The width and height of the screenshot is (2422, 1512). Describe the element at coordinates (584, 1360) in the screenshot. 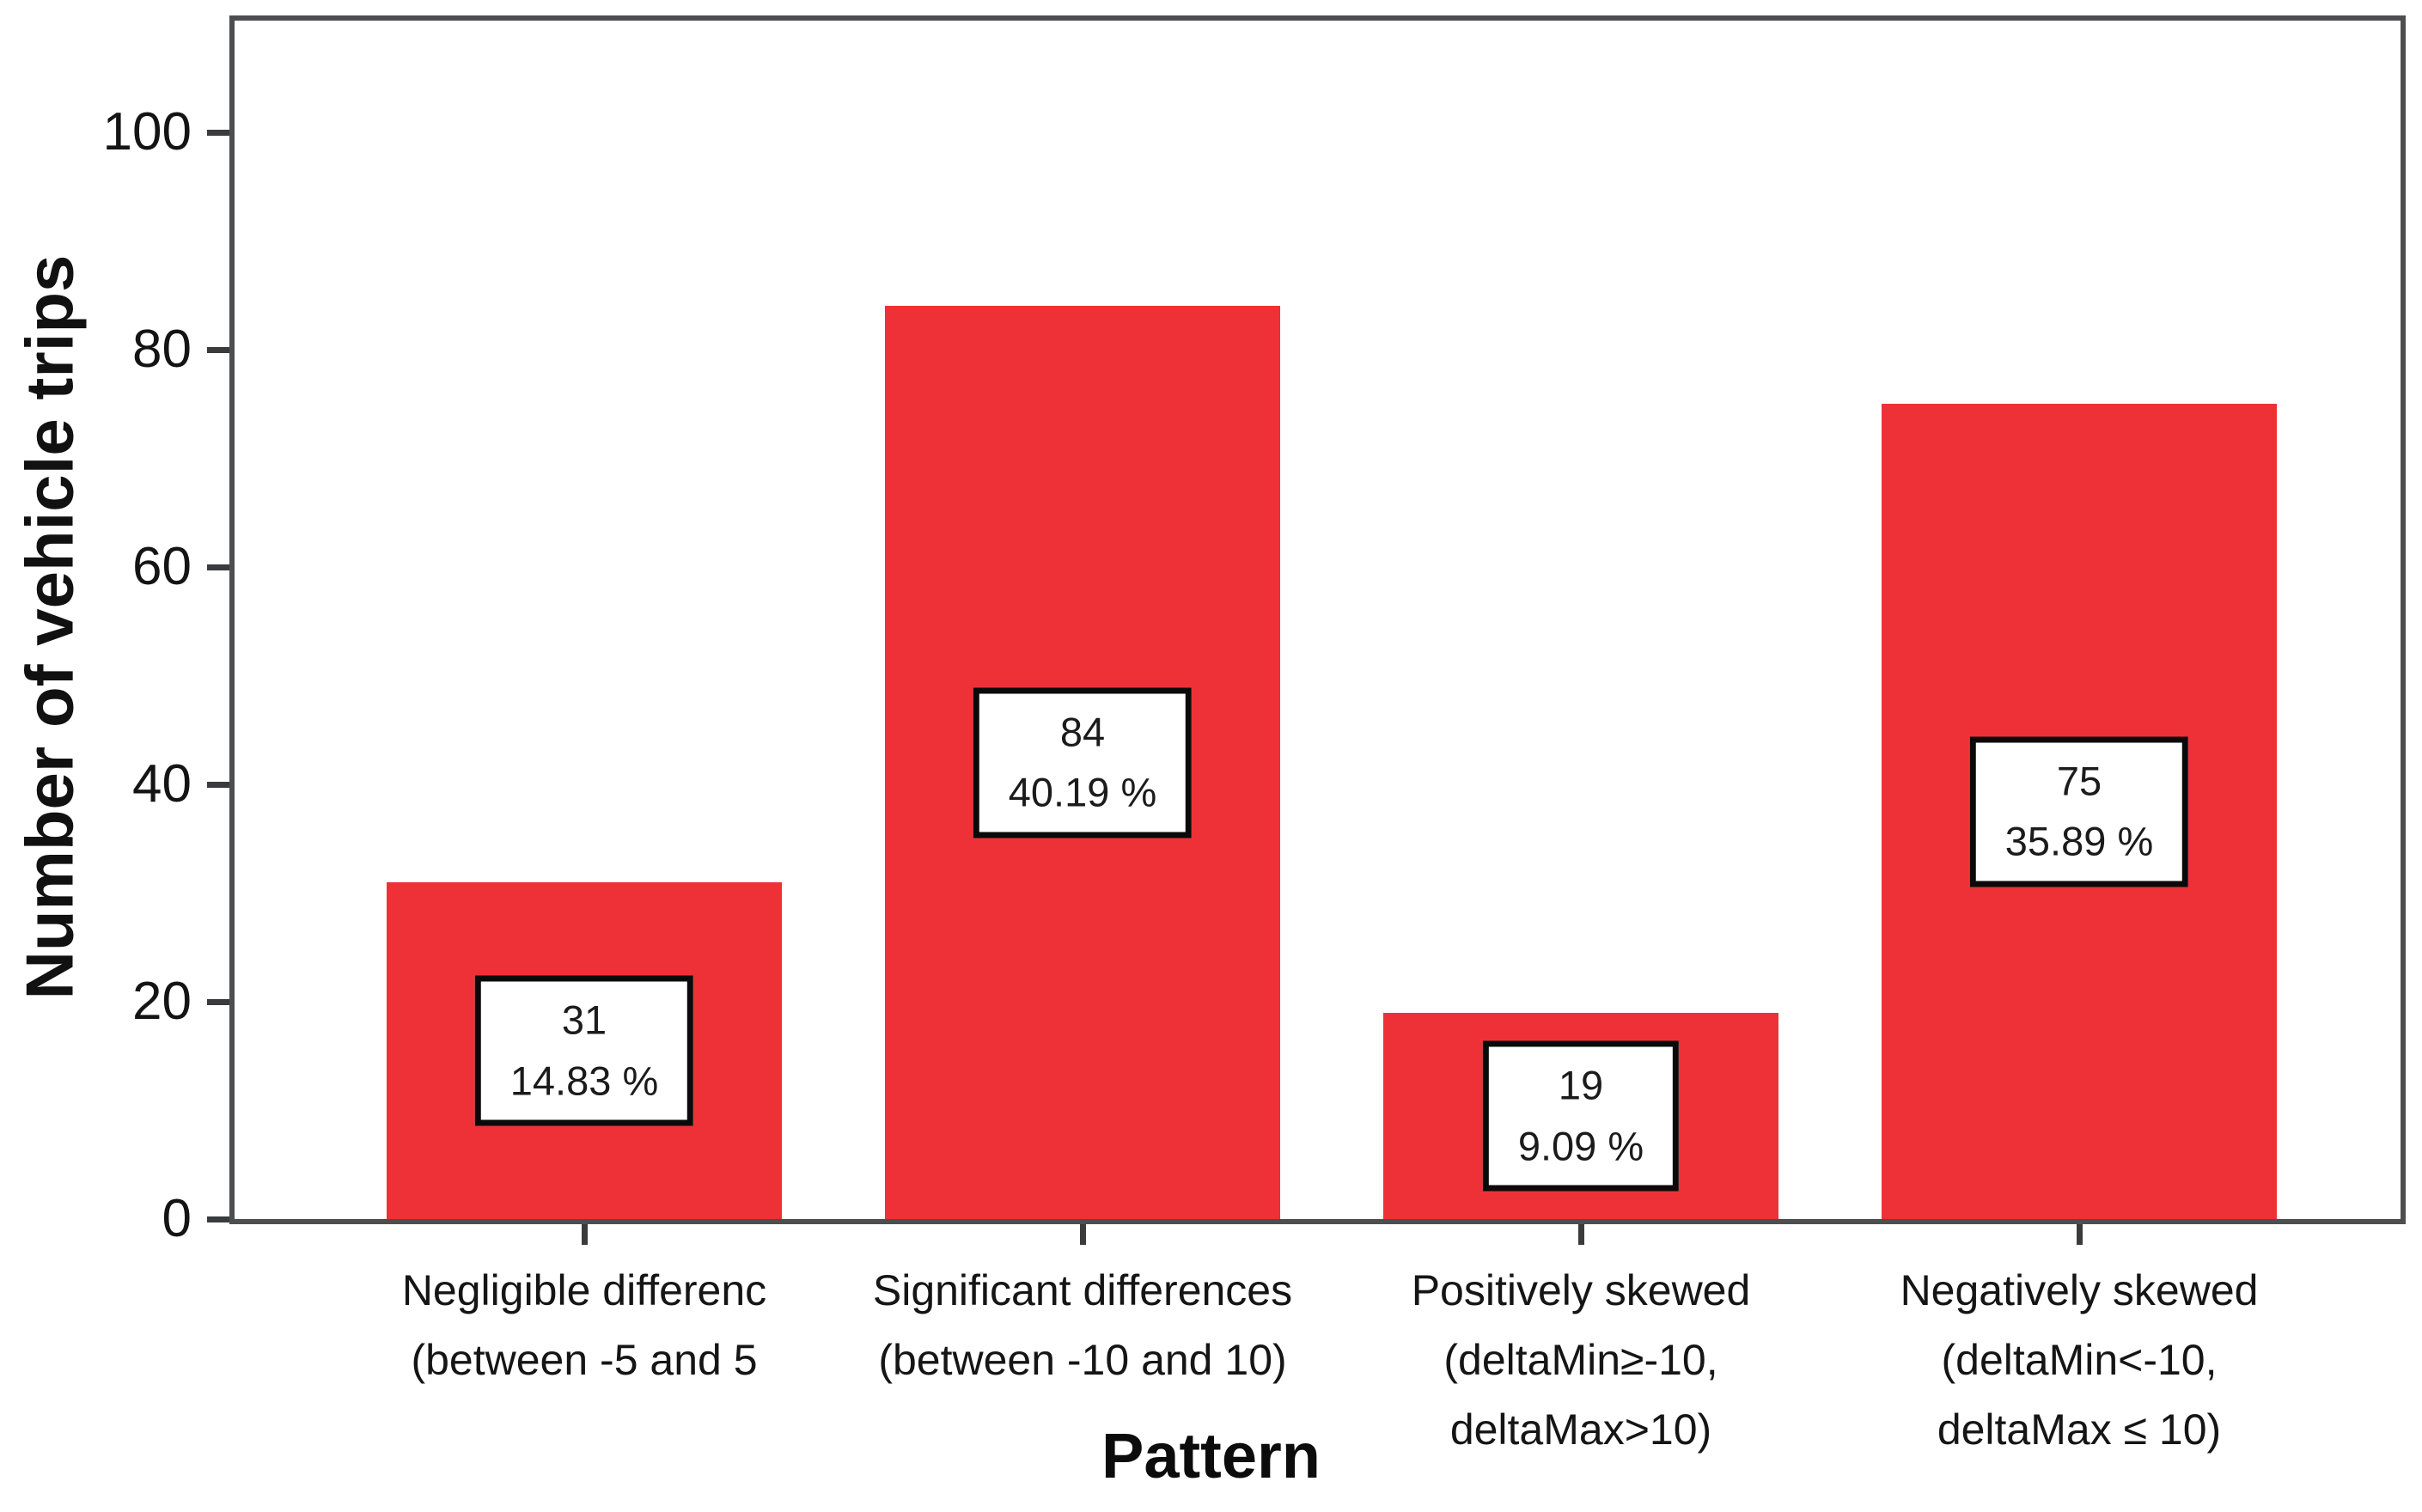

I see `category-label-line: (between -5 and 5` at that location.